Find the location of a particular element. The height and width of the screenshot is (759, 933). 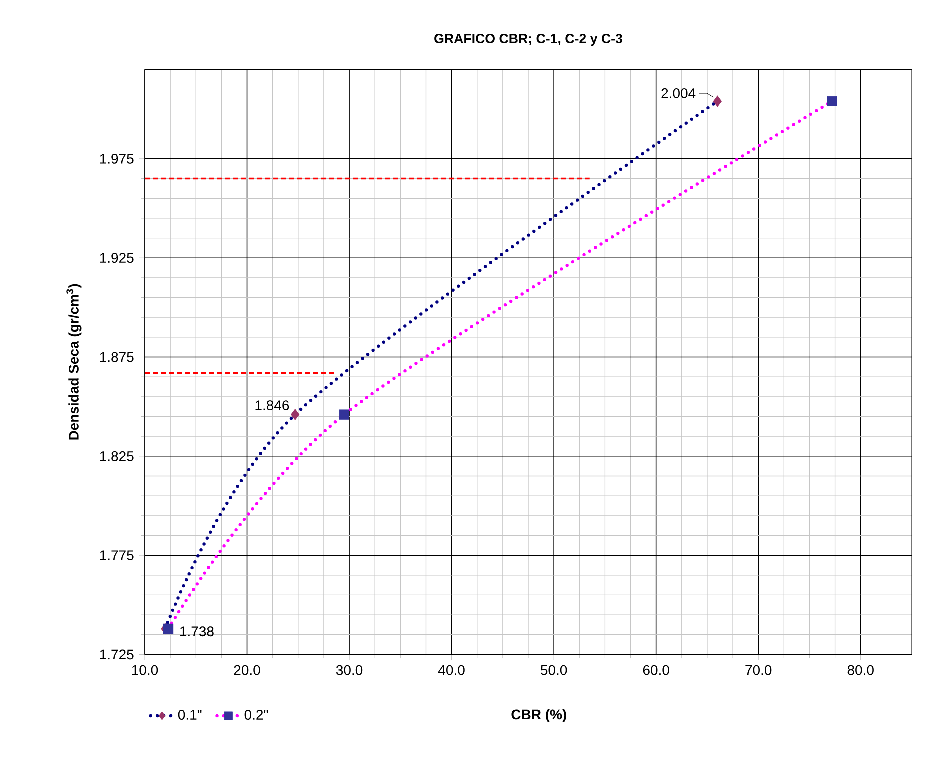

x-tick-label: 40.0 is located at coordinates (451, 670).